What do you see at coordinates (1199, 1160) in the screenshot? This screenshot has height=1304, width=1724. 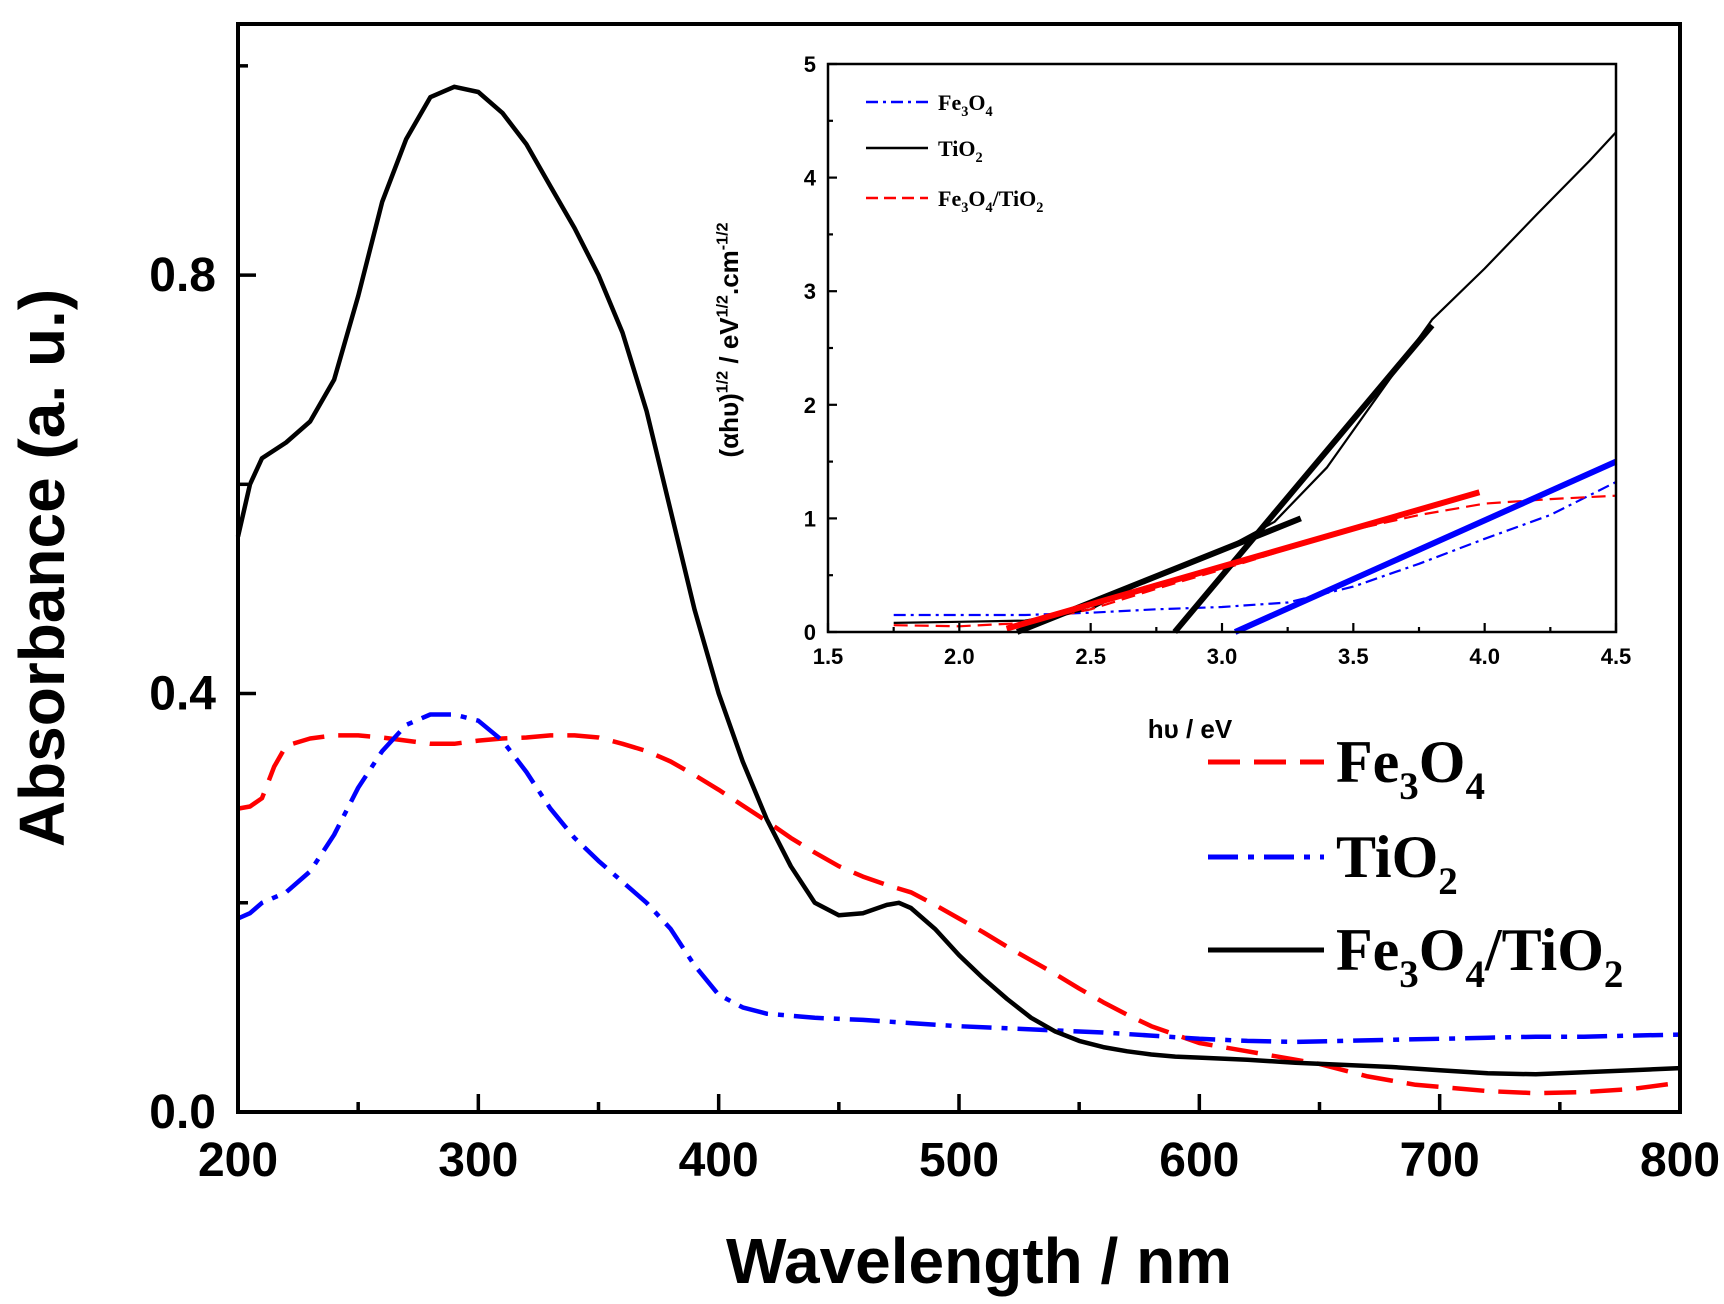 I see `x-tick-label: 600` at bounding box center [1199, 1160].